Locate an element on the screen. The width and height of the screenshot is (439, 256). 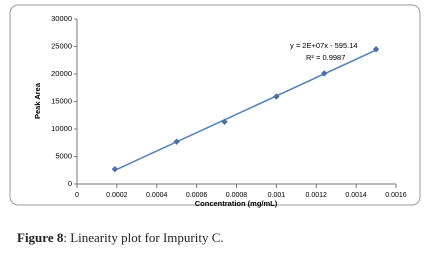
caption: Figure 8: Linearity plot for Impurity C. is located at coordinates (120, 238).